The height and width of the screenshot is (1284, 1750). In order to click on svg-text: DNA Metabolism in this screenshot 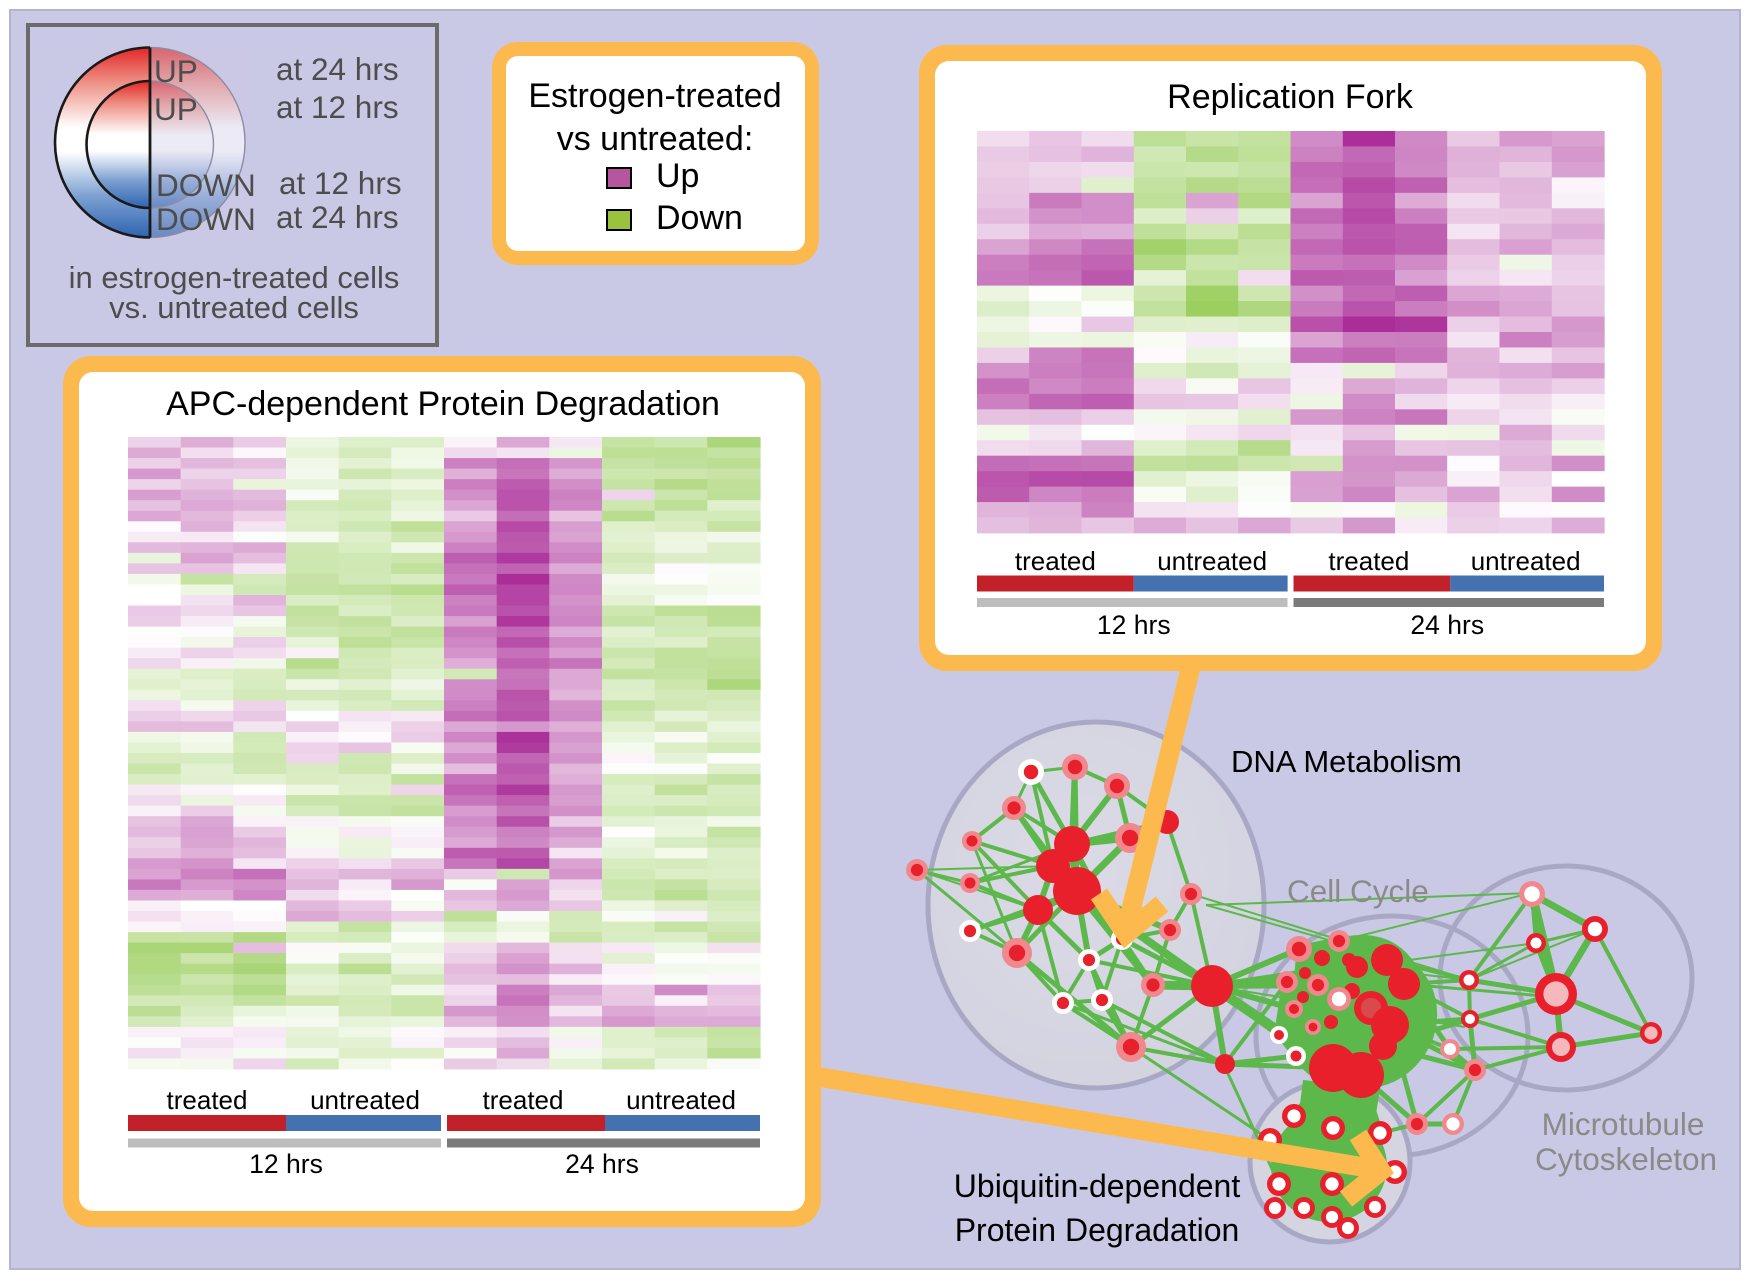, I will do `click(1346, 761)`.